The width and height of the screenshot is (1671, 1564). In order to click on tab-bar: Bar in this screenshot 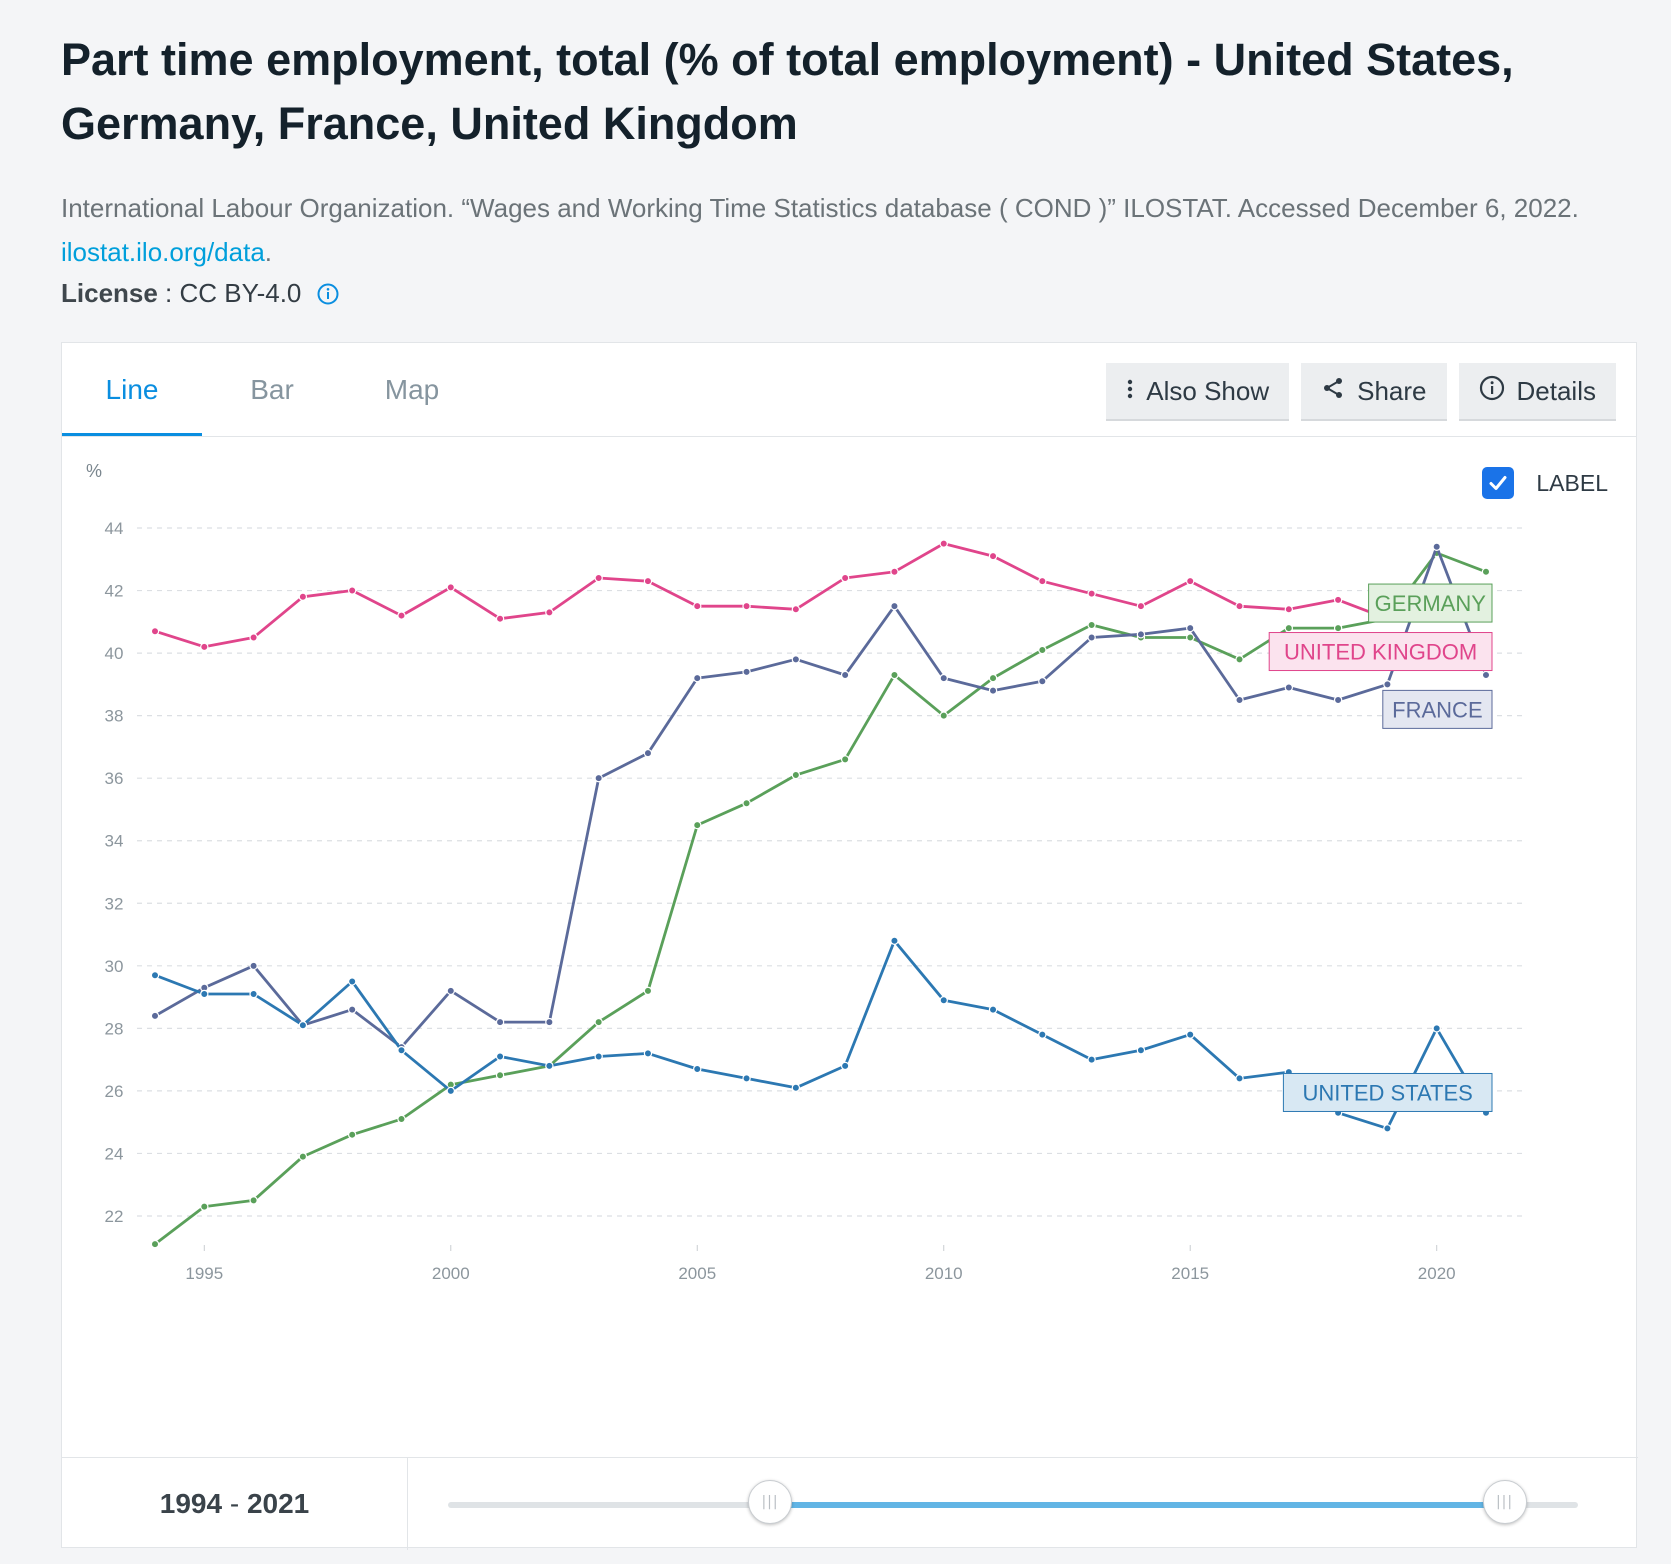, I will do `click(272, 389)`.